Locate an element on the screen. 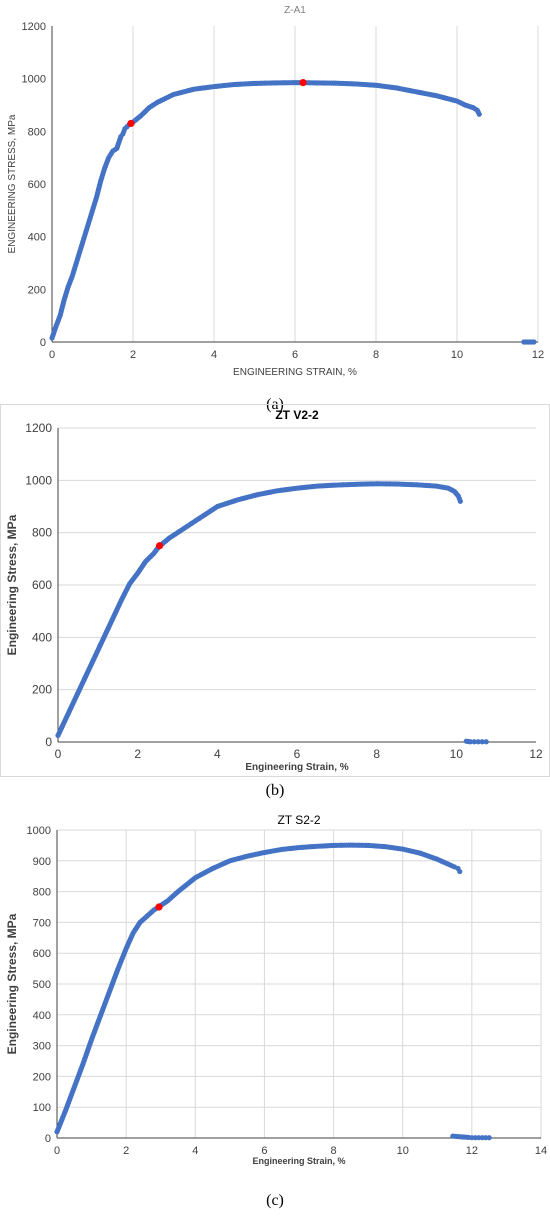 This screenshot has width=550, height=1216. y-tick-label: 700 is located at coordinates (42, 923).